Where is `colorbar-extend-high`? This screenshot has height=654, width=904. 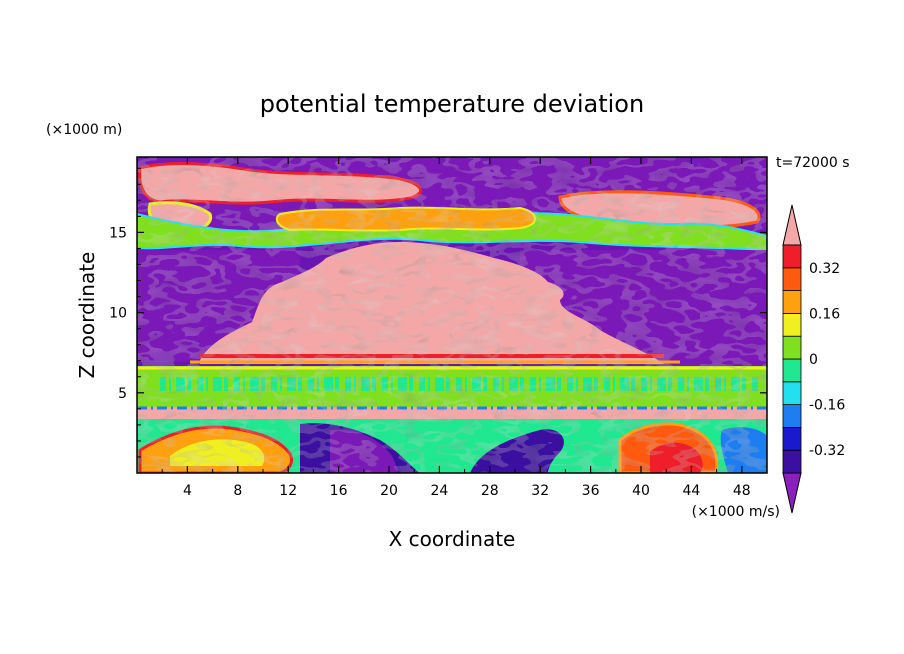 colorbar-extend-high is located at coordinates (792, 225).